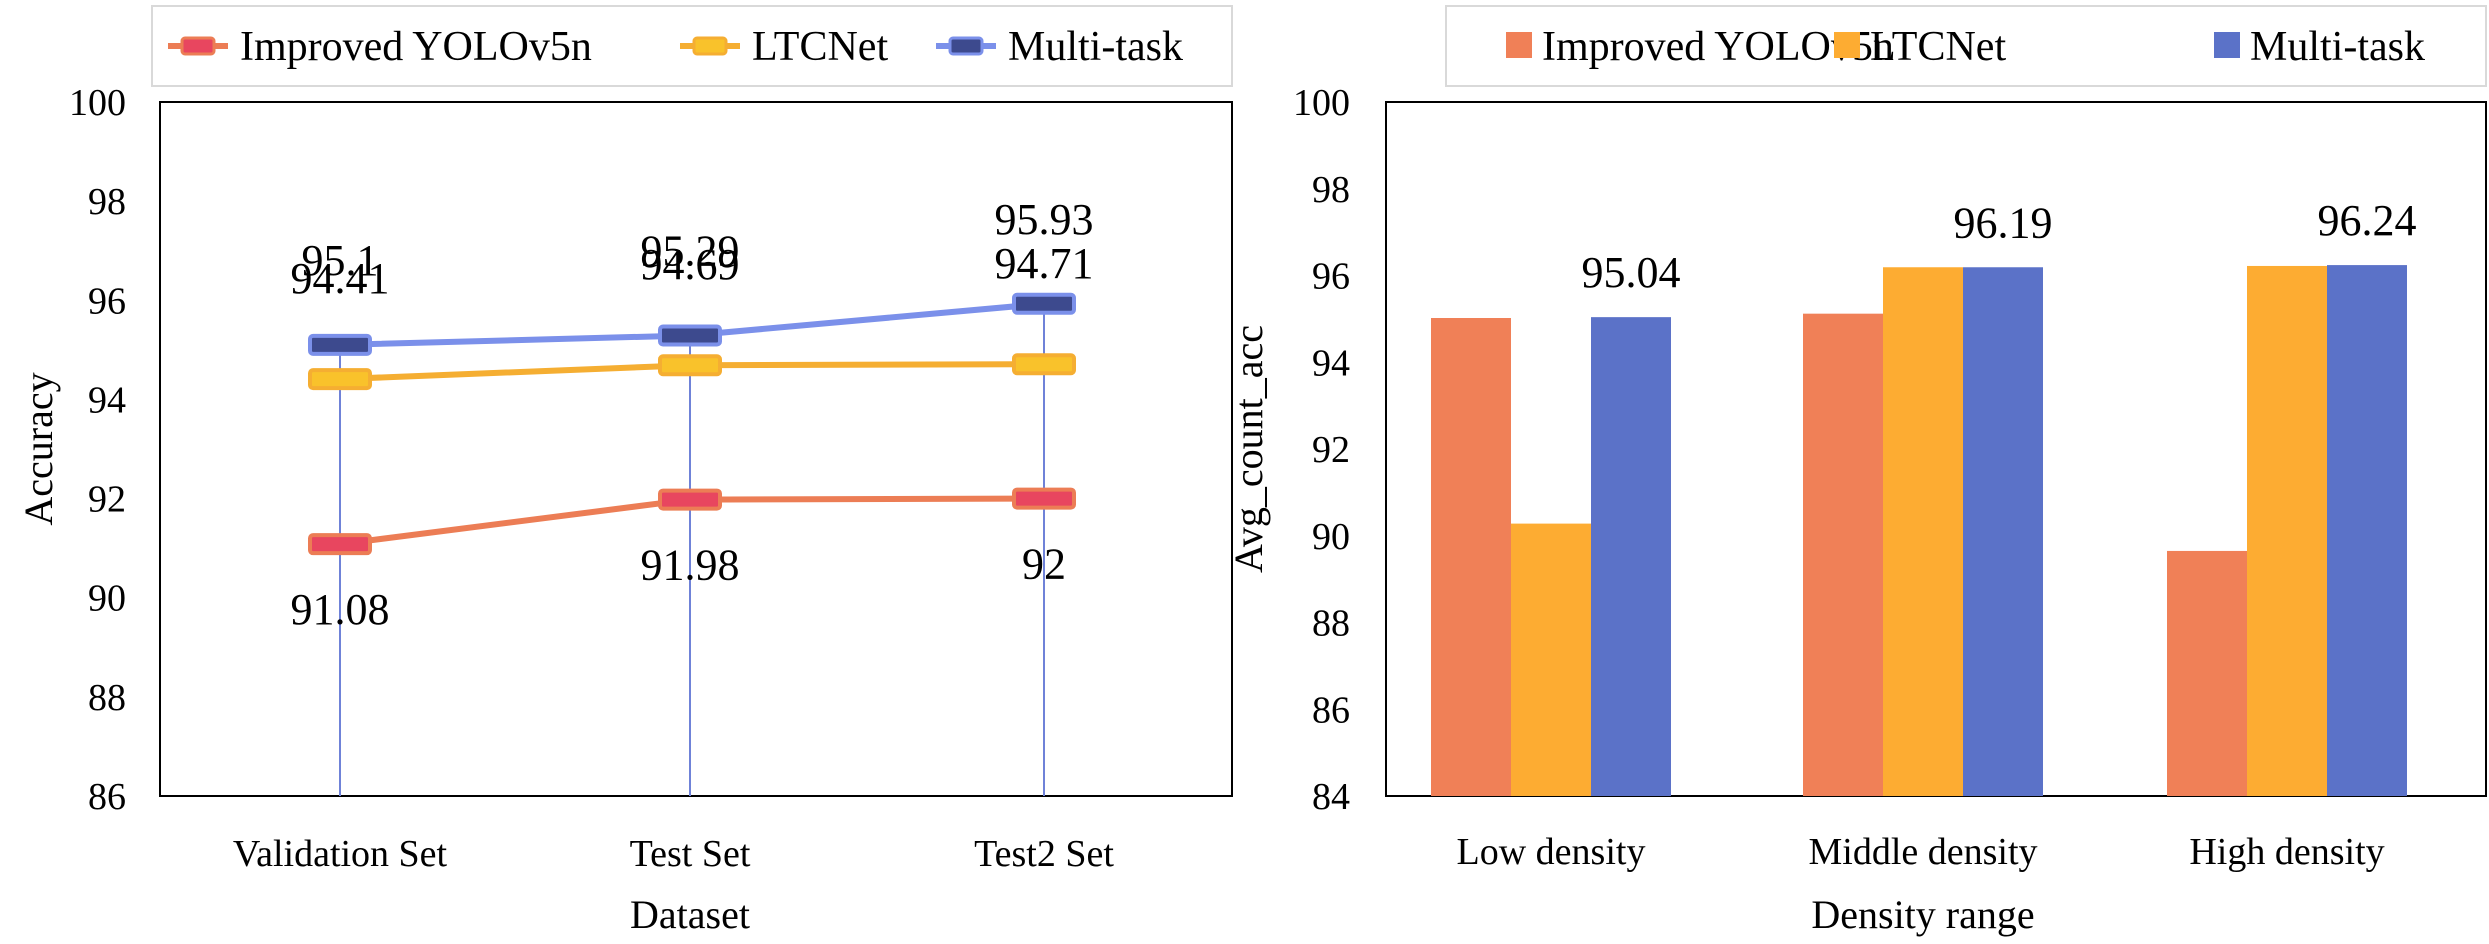  I want to click on bar-x-tick-label: Middle density, so click(1922, 852).